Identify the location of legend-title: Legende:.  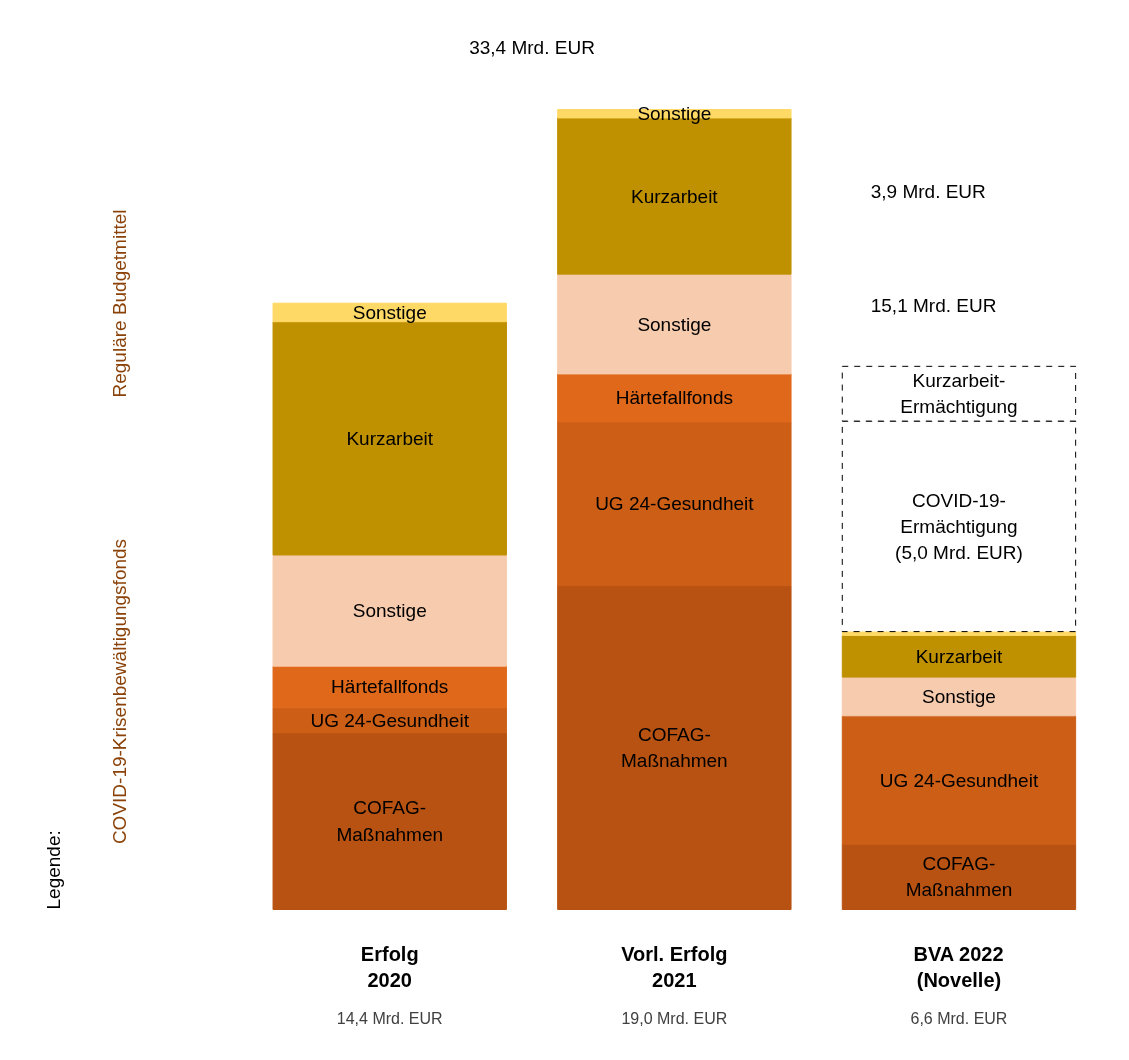
(54, 870).